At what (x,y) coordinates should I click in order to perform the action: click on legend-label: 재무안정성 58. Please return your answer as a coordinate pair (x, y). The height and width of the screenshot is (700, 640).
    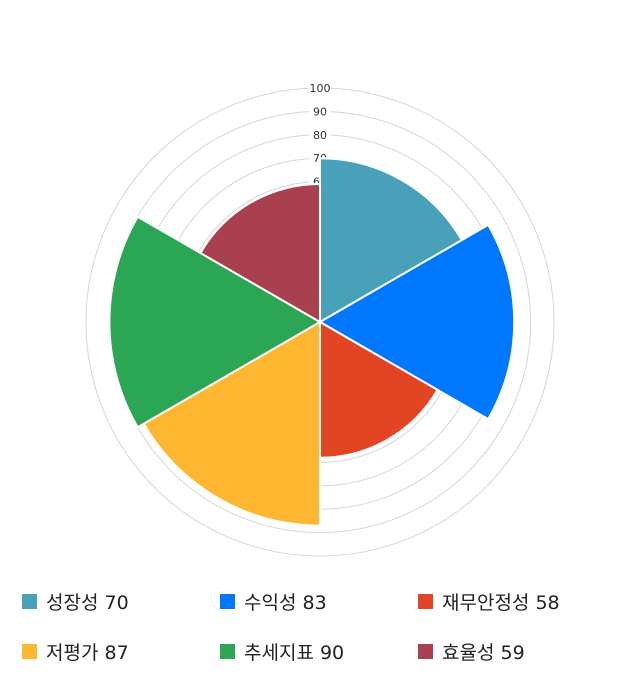
    Looking at the image, I should click on (501, 603).